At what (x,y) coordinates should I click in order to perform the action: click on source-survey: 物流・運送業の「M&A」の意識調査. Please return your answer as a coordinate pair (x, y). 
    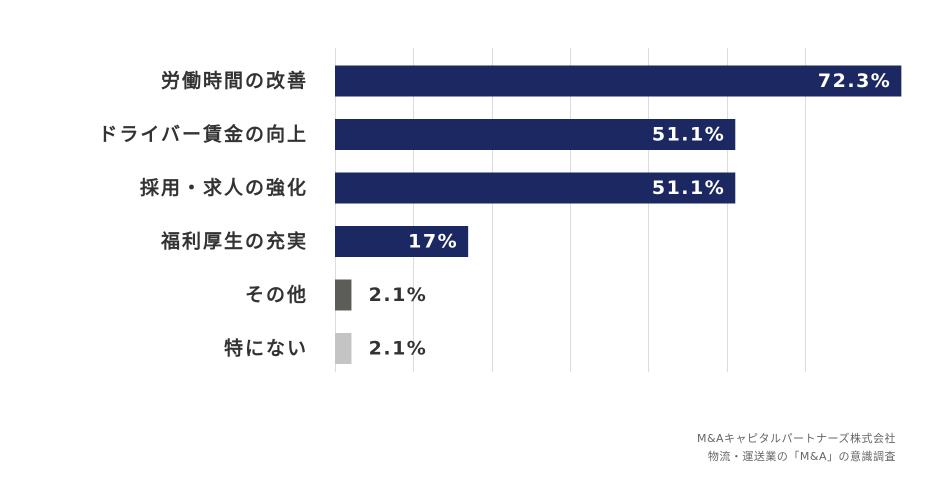
    Looking at the image, I should click on (801, 456).